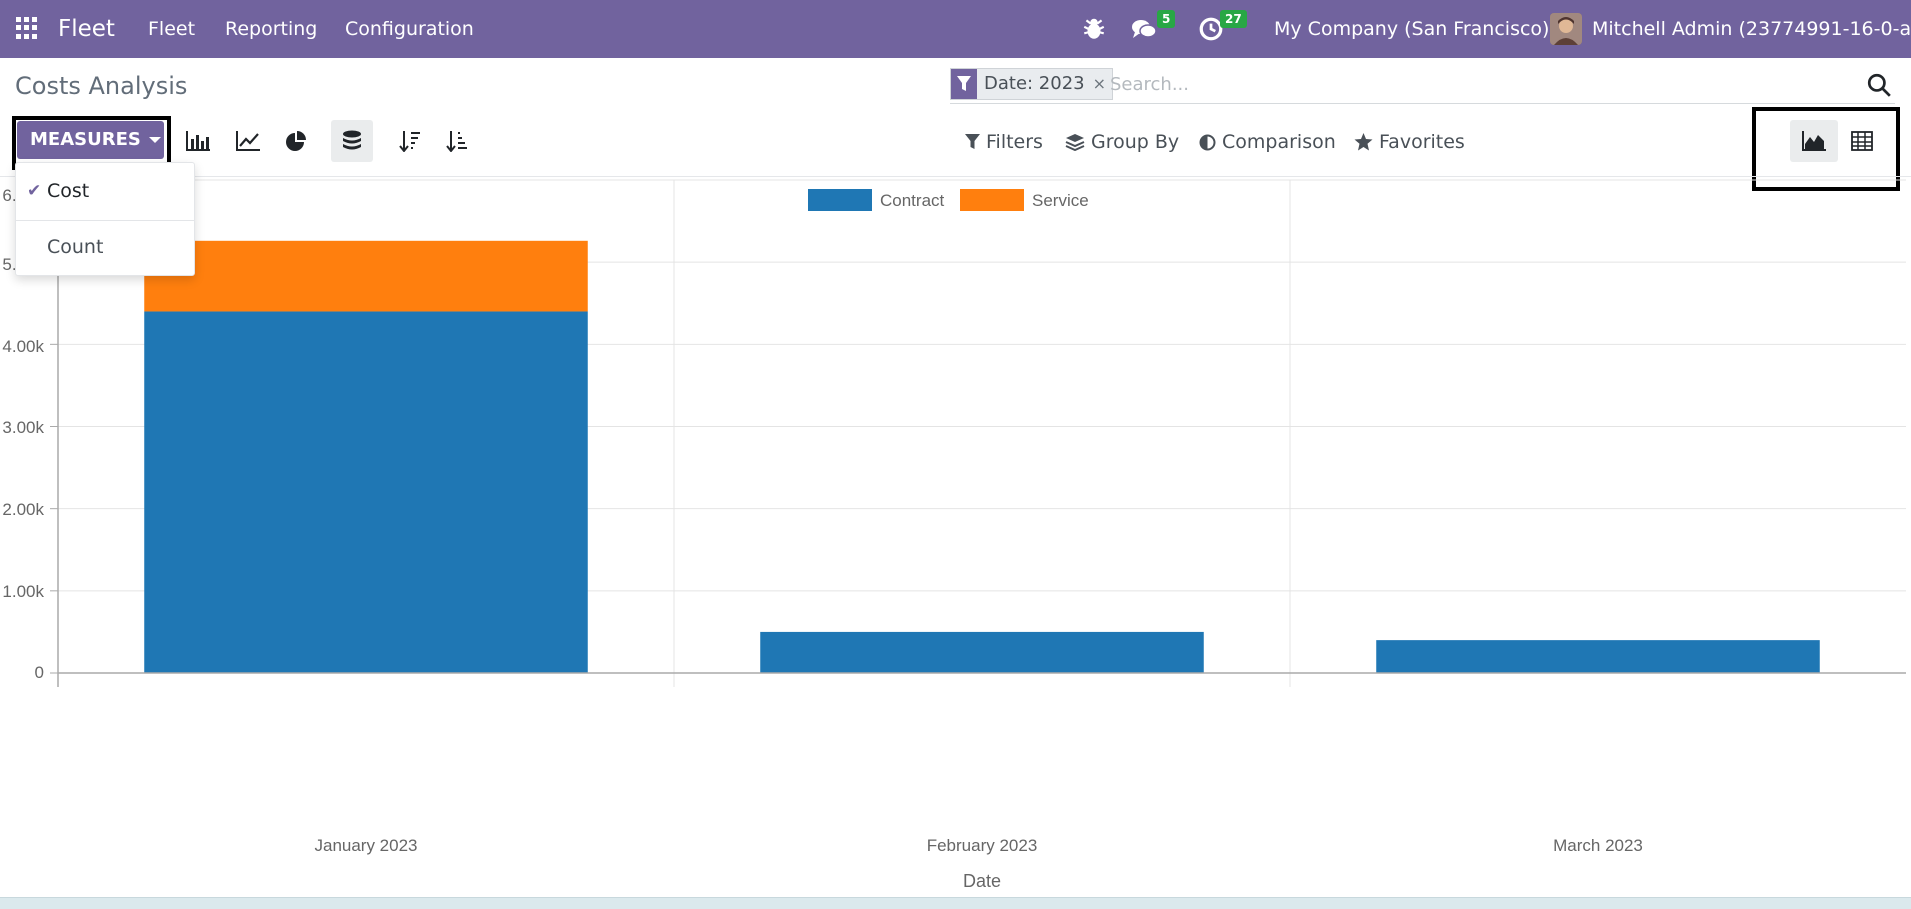 The height and width of the screenshot is (909, 1911). I want to click on company-switcher: My Company (San Francisco), so click(1412, 29).